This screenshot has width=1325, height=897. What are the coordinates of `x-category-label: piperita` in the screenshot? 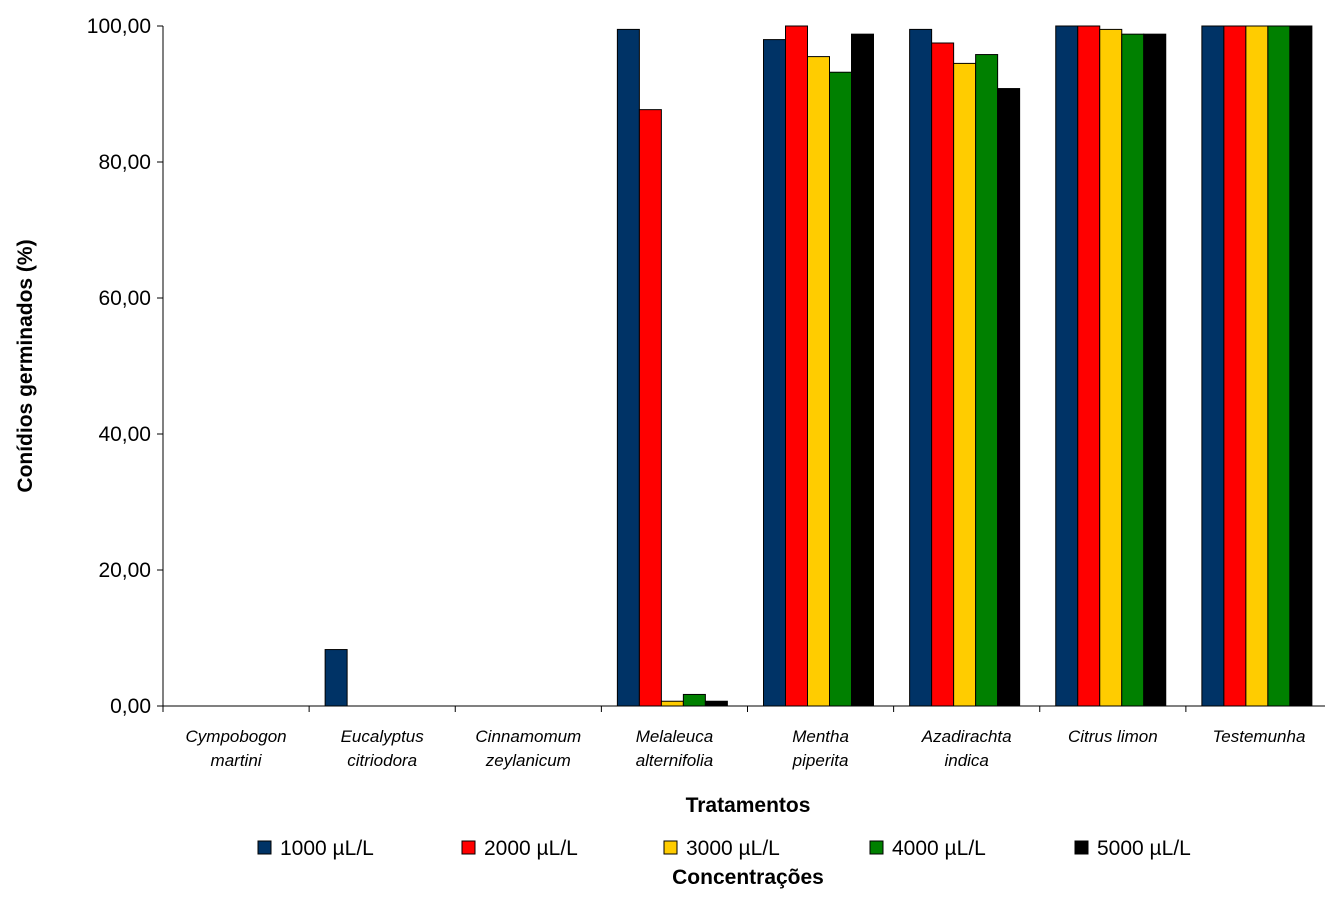 It's located at (820, 760).